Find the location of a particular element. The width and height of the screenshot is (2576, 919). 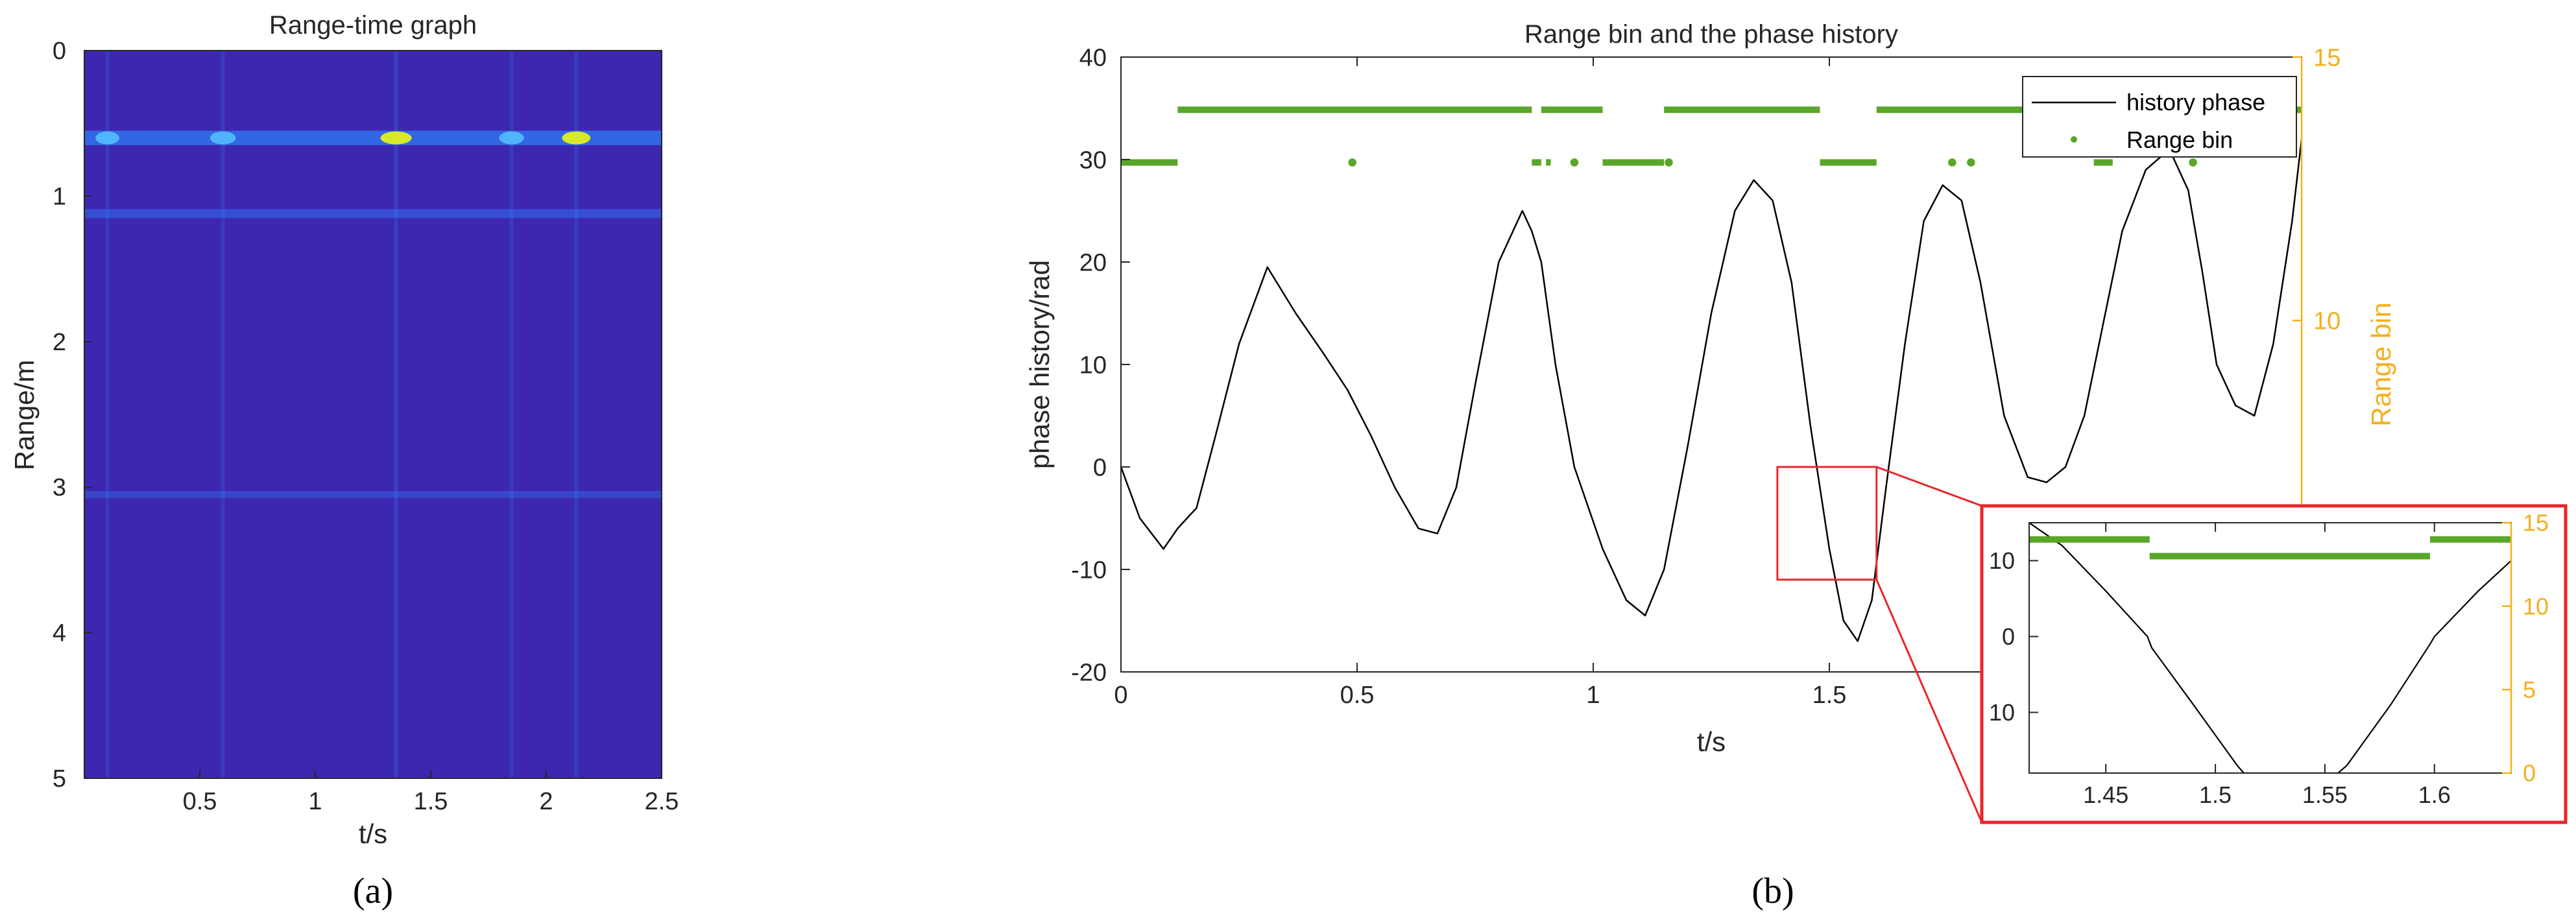

chart-a-x-tick-label-1: 1 is located at coordinates (315, 801).